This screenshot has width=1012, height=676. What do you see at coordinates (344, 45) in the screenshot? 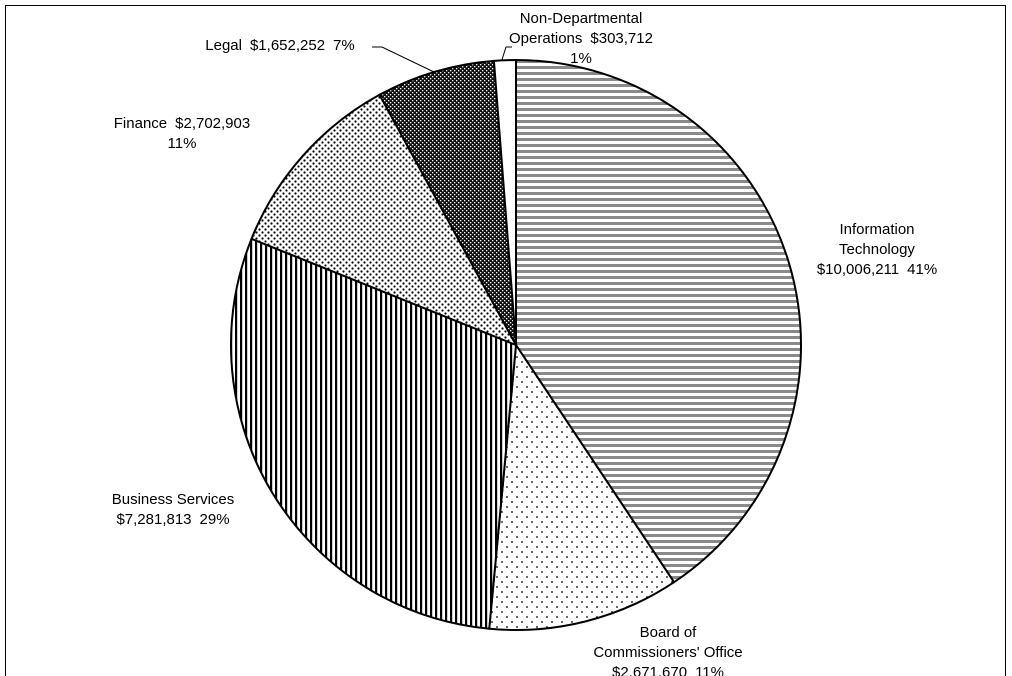
I see `slice-percent-label: 7%` at bounding box center [344, 45].